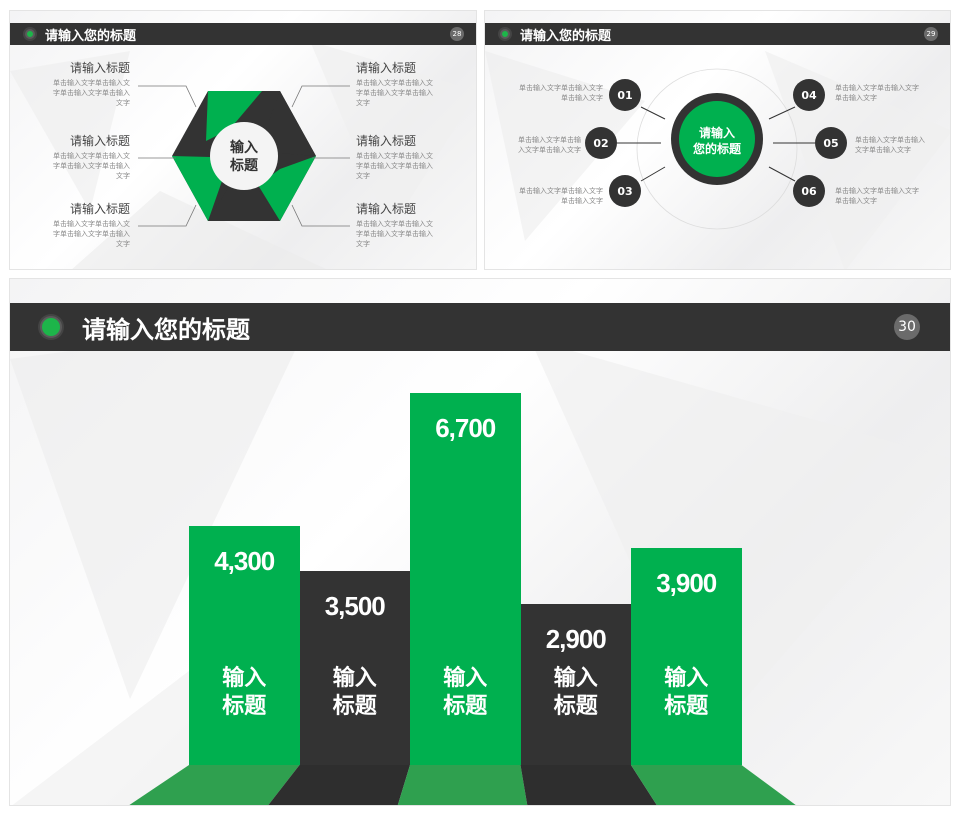 The width and height of the screenshot is (960, 816). I want to click on bar-3: 6,700 输入 标题, so click(465, 579).